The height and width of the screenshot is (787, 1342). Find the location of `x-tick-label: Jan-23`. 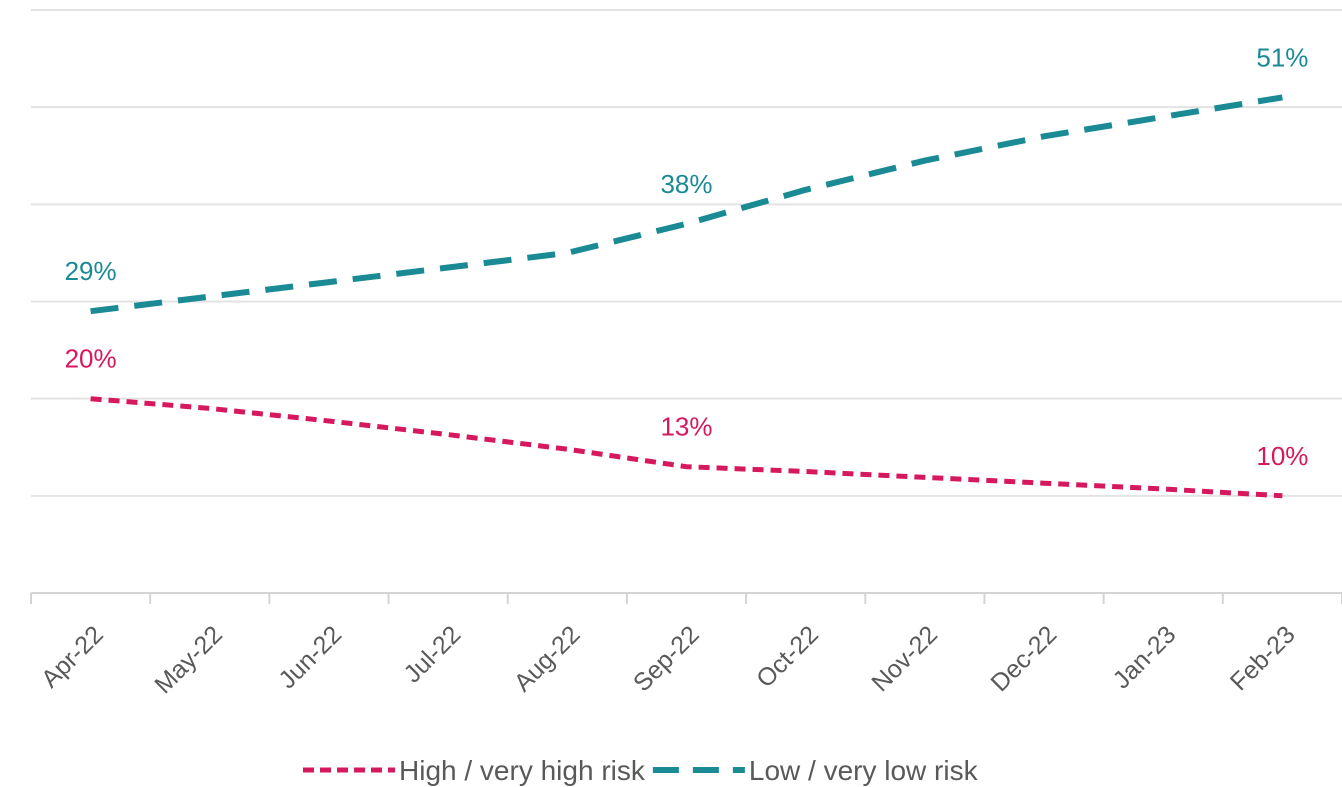

x-tick-label: Jan-23 is located at coordinates (1145, 657).